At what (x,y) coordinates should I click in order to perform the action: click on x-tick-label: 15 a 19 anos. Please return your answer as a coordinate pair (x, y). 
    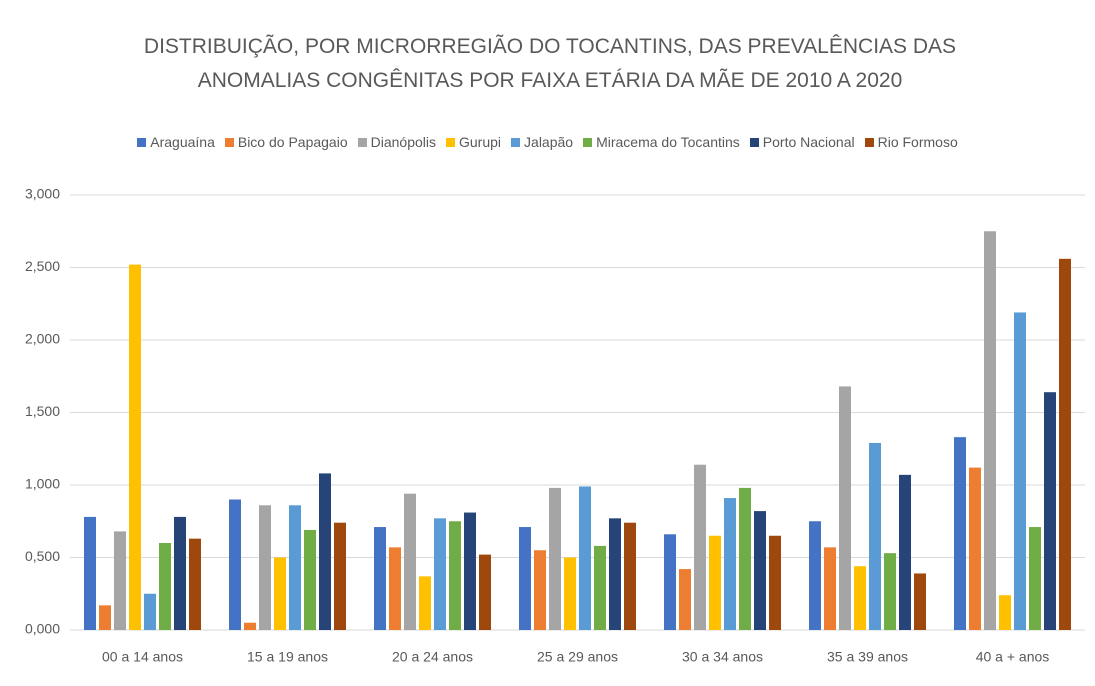
    Looking at the image, I should click on (287, 657).